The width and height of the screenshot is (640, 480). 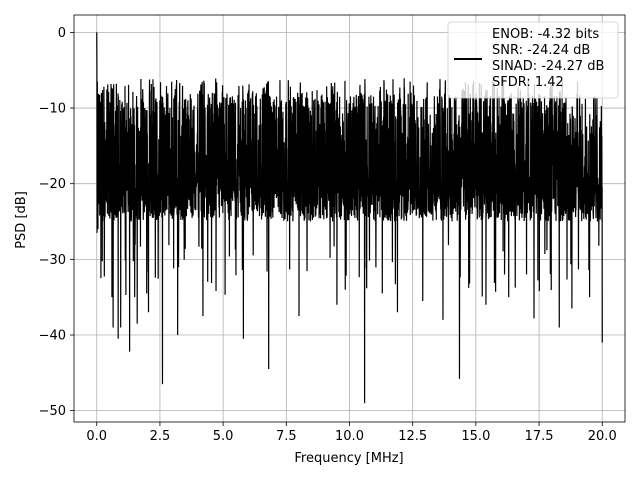 What do you see at coordinates (52, 184) in the screenshot?
I see `y-tick-label: −20` at bounding box center [52, 184].